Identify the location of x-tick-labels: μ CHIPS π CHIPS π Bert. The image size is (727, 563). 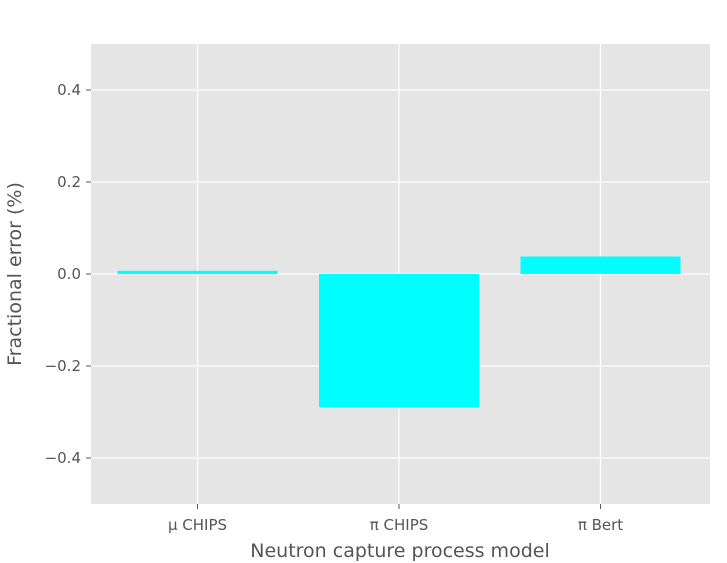
(395, 519).